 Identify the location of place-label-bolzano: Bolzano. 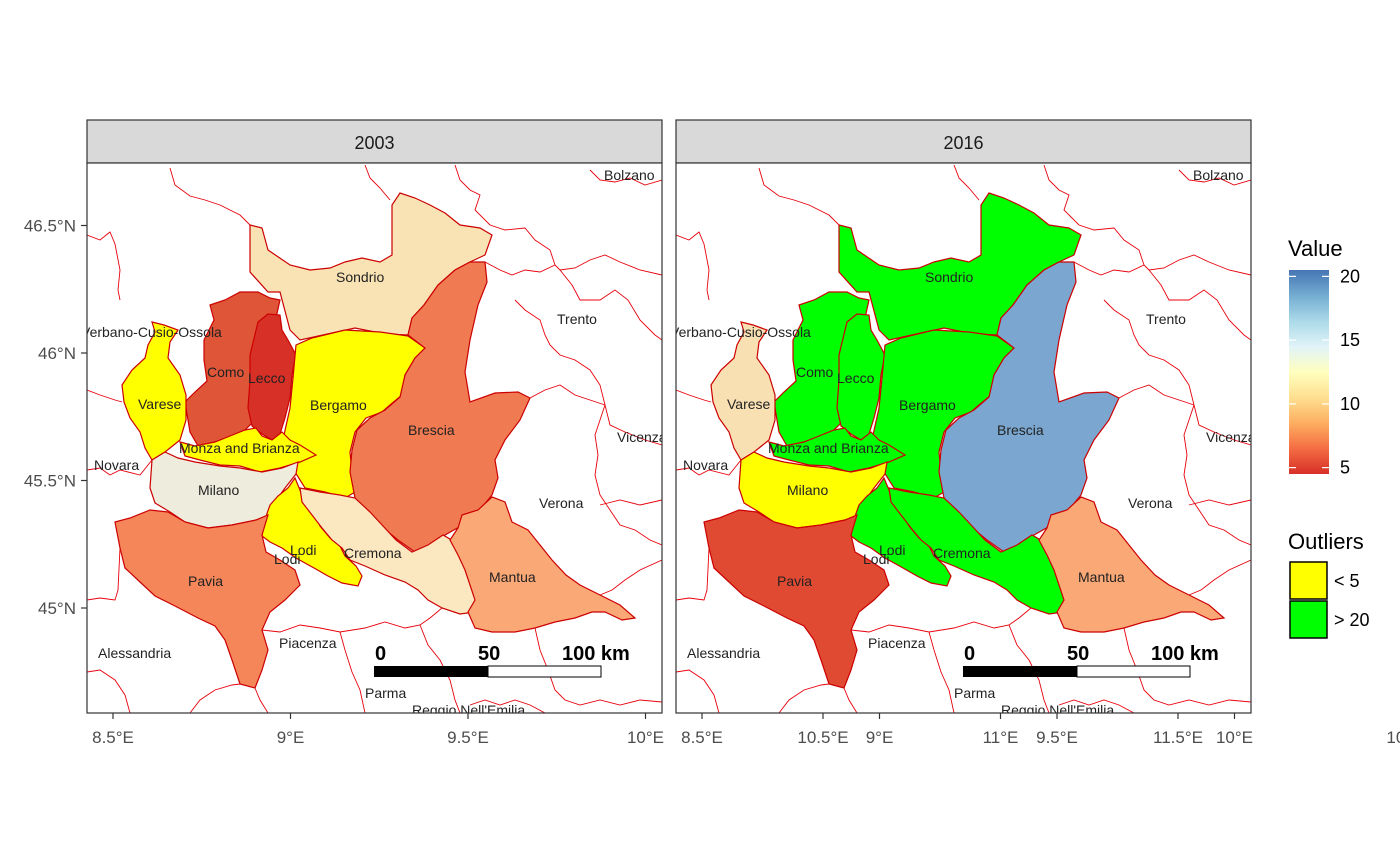
(1218, 175).